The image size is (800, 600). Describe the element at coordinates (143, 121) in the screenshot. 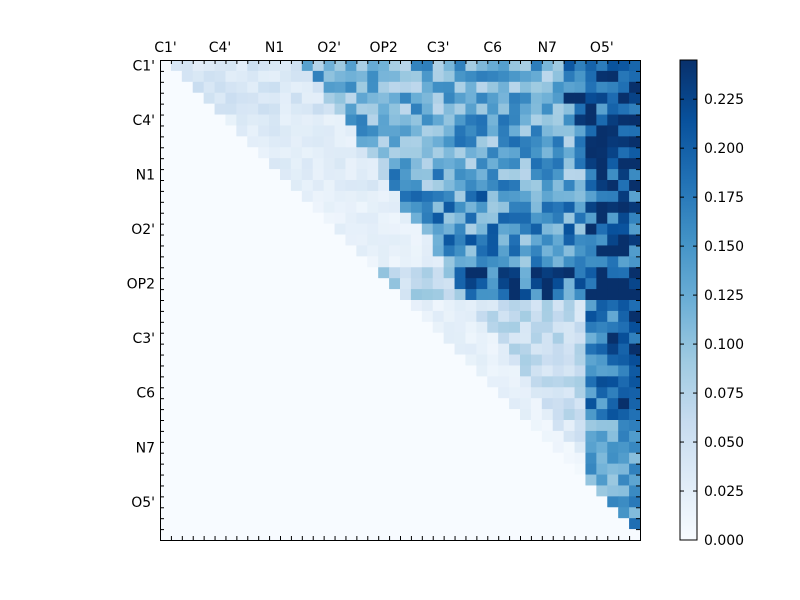

I see `y-tick-label: C4'` at that location.